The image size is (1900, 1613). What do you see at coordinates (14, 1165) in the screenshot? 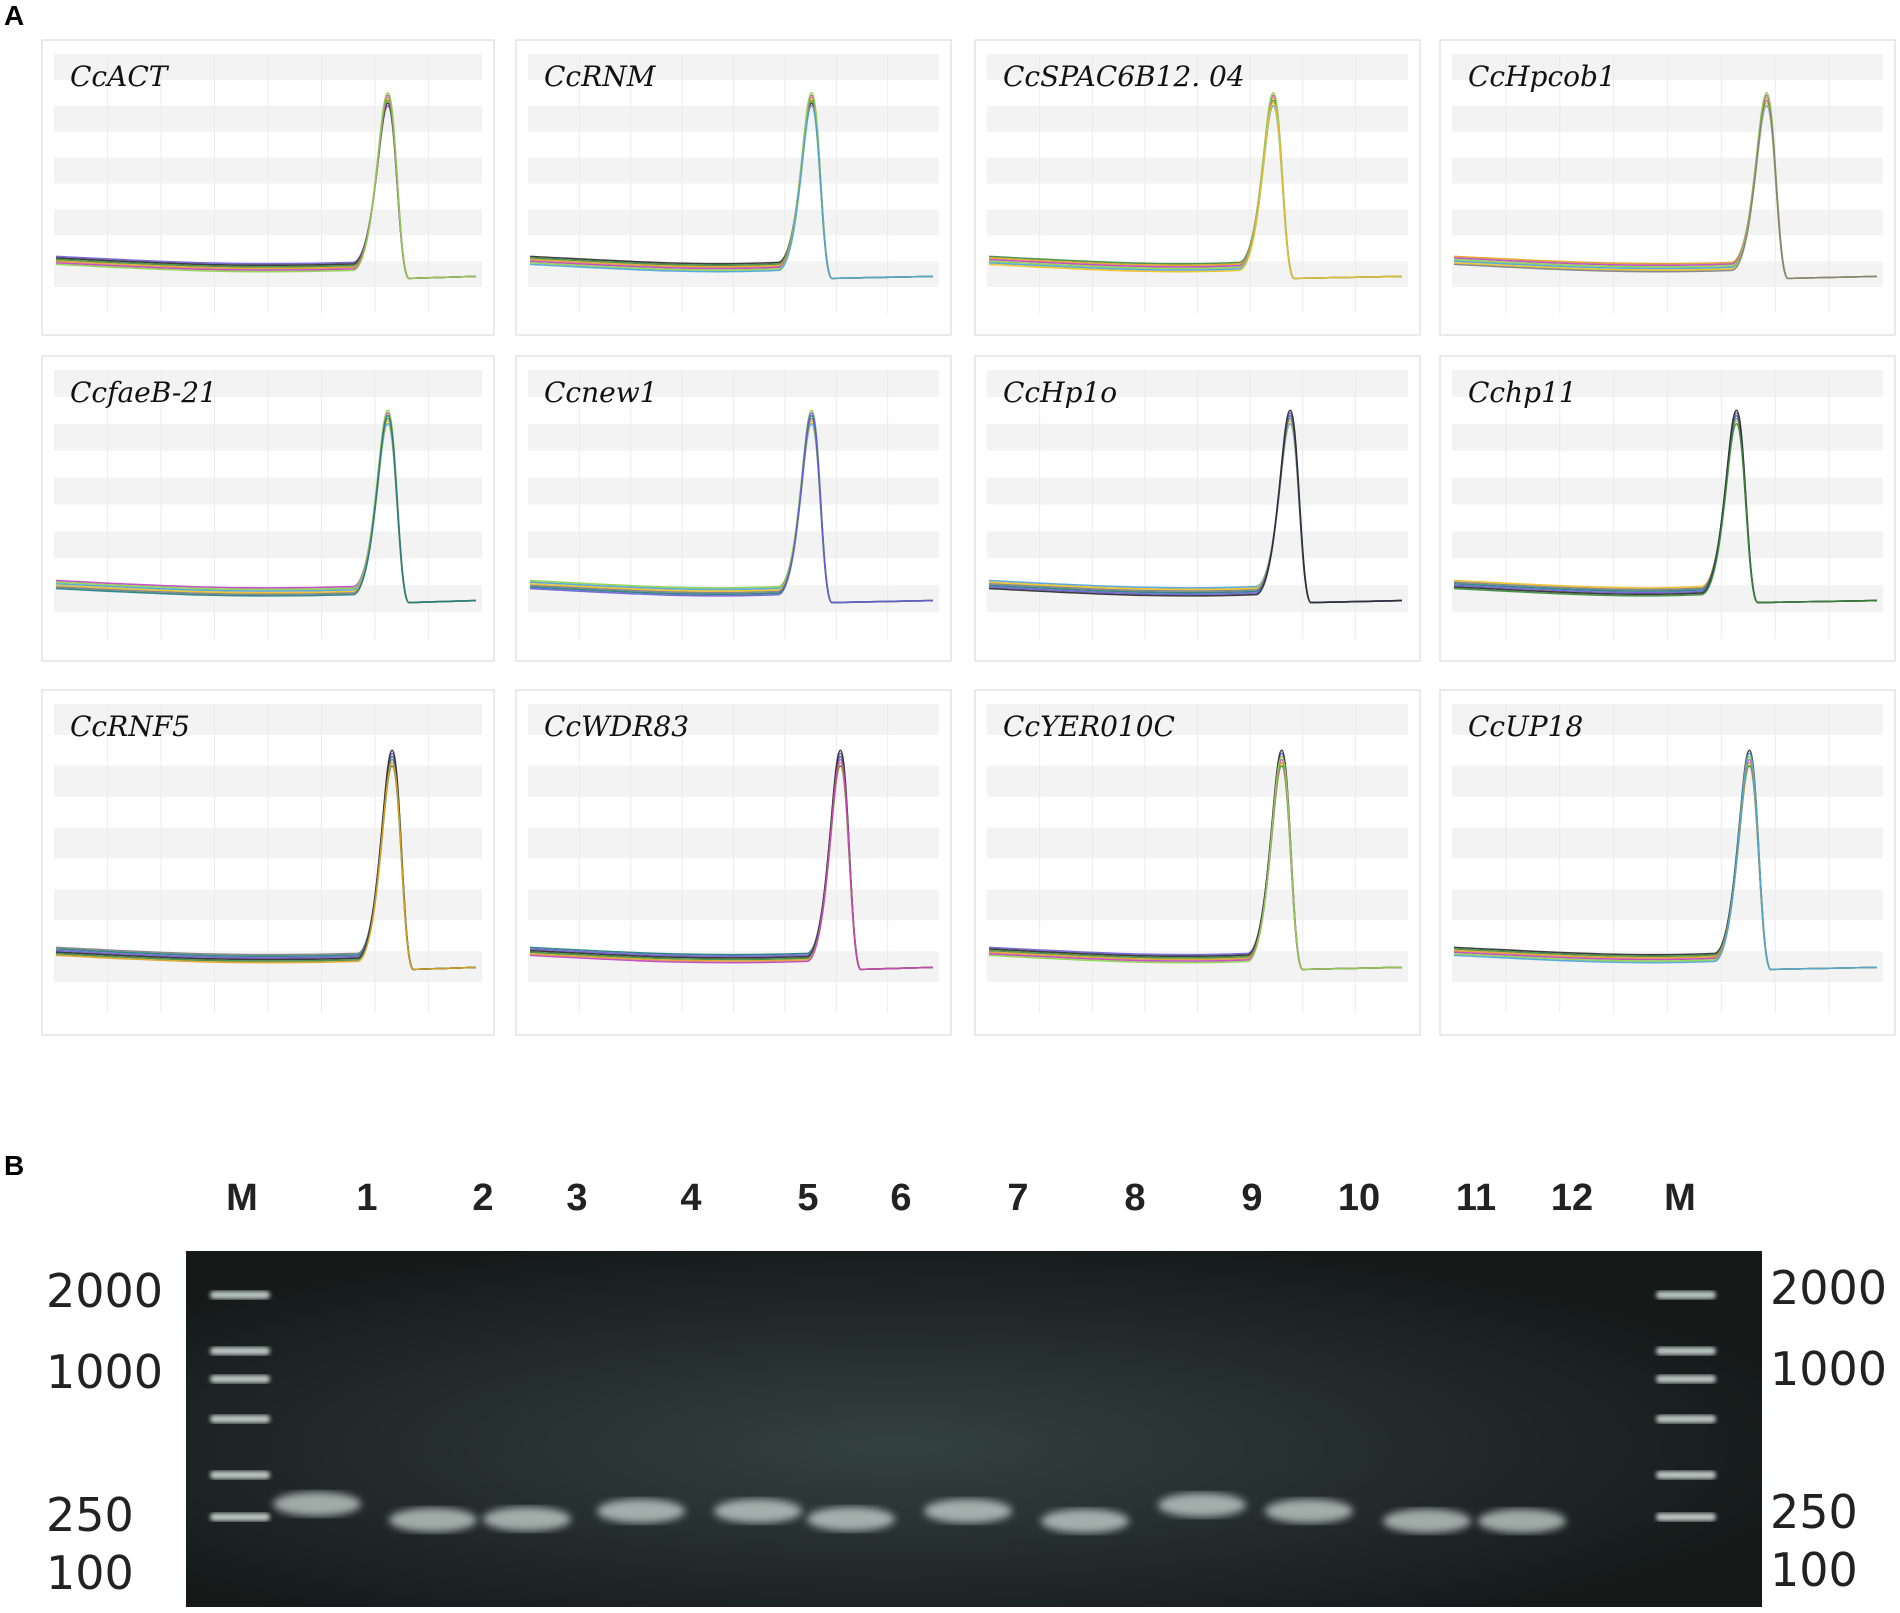
I see `panel-b-label: B` at bounding box center [14, 1165].